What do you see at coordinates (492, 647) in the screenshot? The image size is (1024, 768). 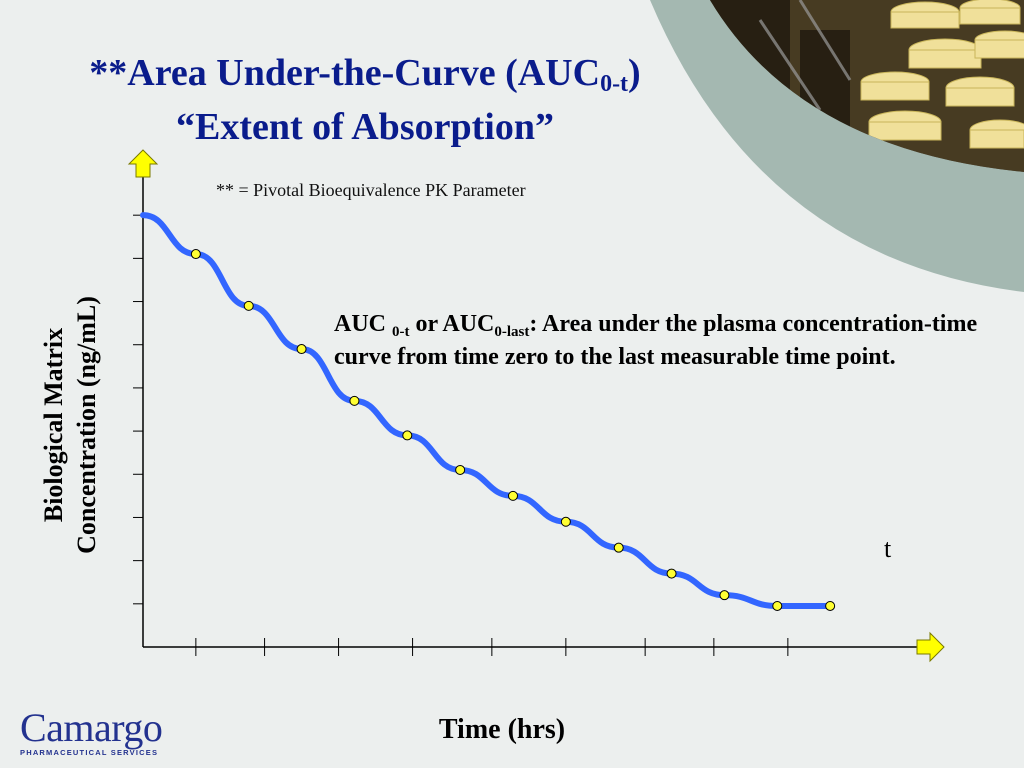 I see `x-ticks` at bounding box center [492, 647].